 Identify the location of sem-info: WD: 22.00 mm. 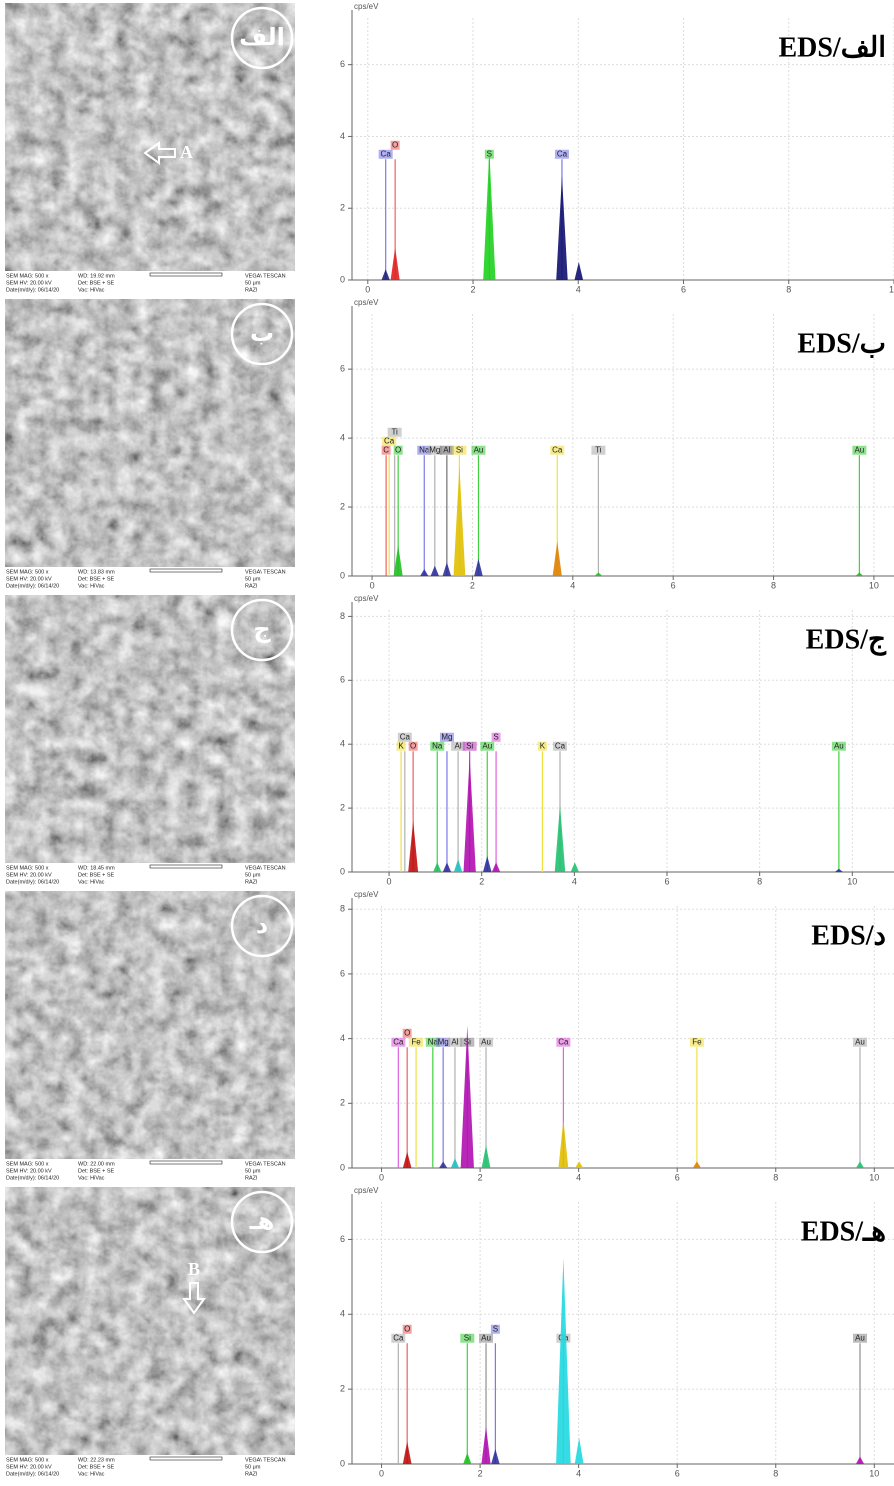
(96, 1164).